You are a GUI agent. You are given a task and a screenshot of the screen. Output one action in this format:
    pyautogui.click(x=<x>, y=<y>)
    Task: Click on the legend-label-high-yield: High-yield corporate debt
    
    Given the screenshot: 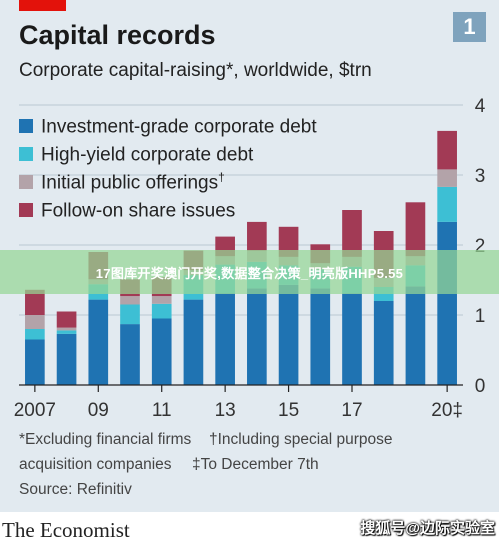 What is the action you would take?
    pyautogui.click(x=147, y=155)
    